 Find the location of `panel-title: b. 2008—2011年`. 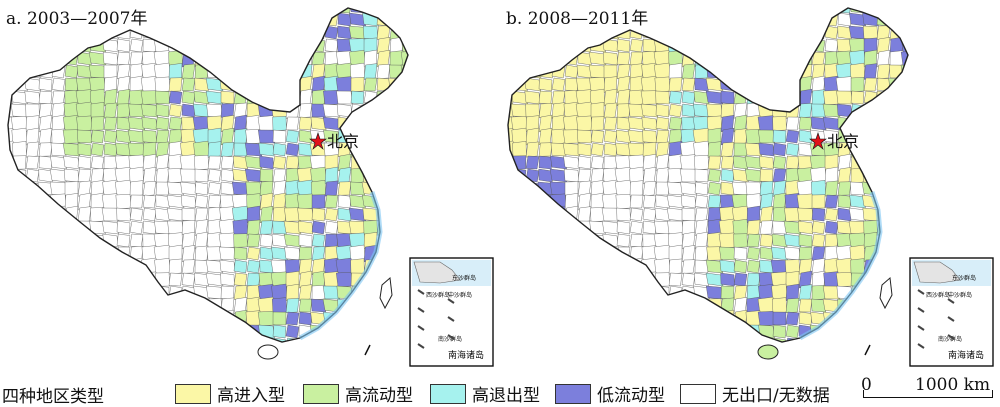

panel-title: b. 2008—2011年 is located at coordinates (577, 19).